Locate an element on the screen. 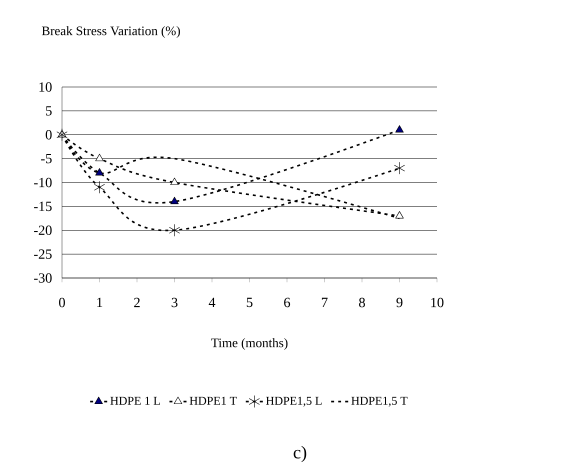 This screenshot has width=588, height=472. x-tick-label: 3 is located at coordinates (175, 303).